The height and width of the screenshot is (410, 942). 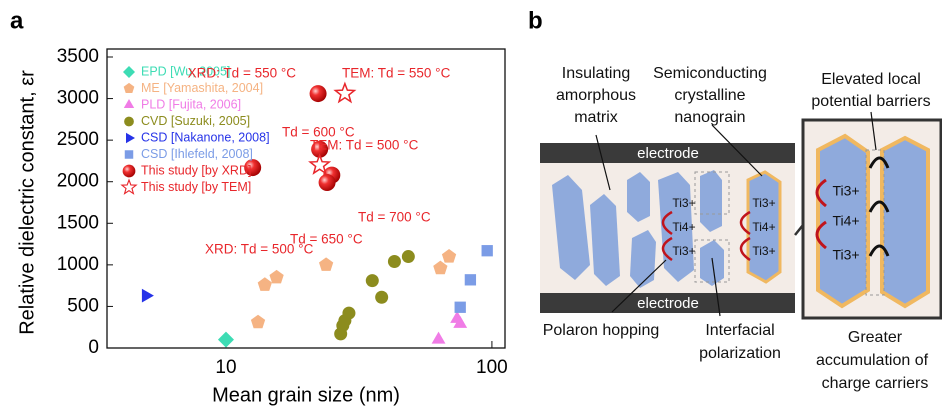 I want to click on annotation: XRD: Td = 550 °C, so click(x=242, y=73).